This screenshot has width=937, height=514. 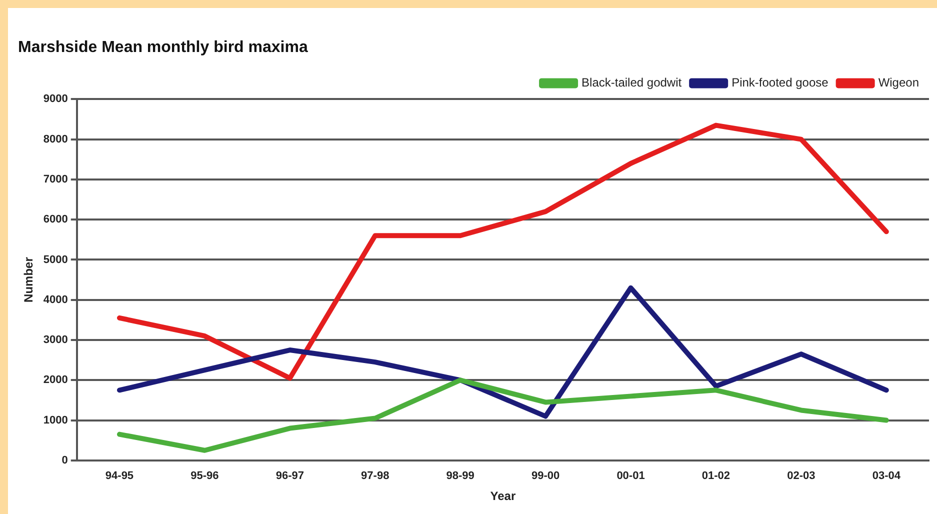 I want to click on x-tick-label: 99-00, so click(x=545, y=476).